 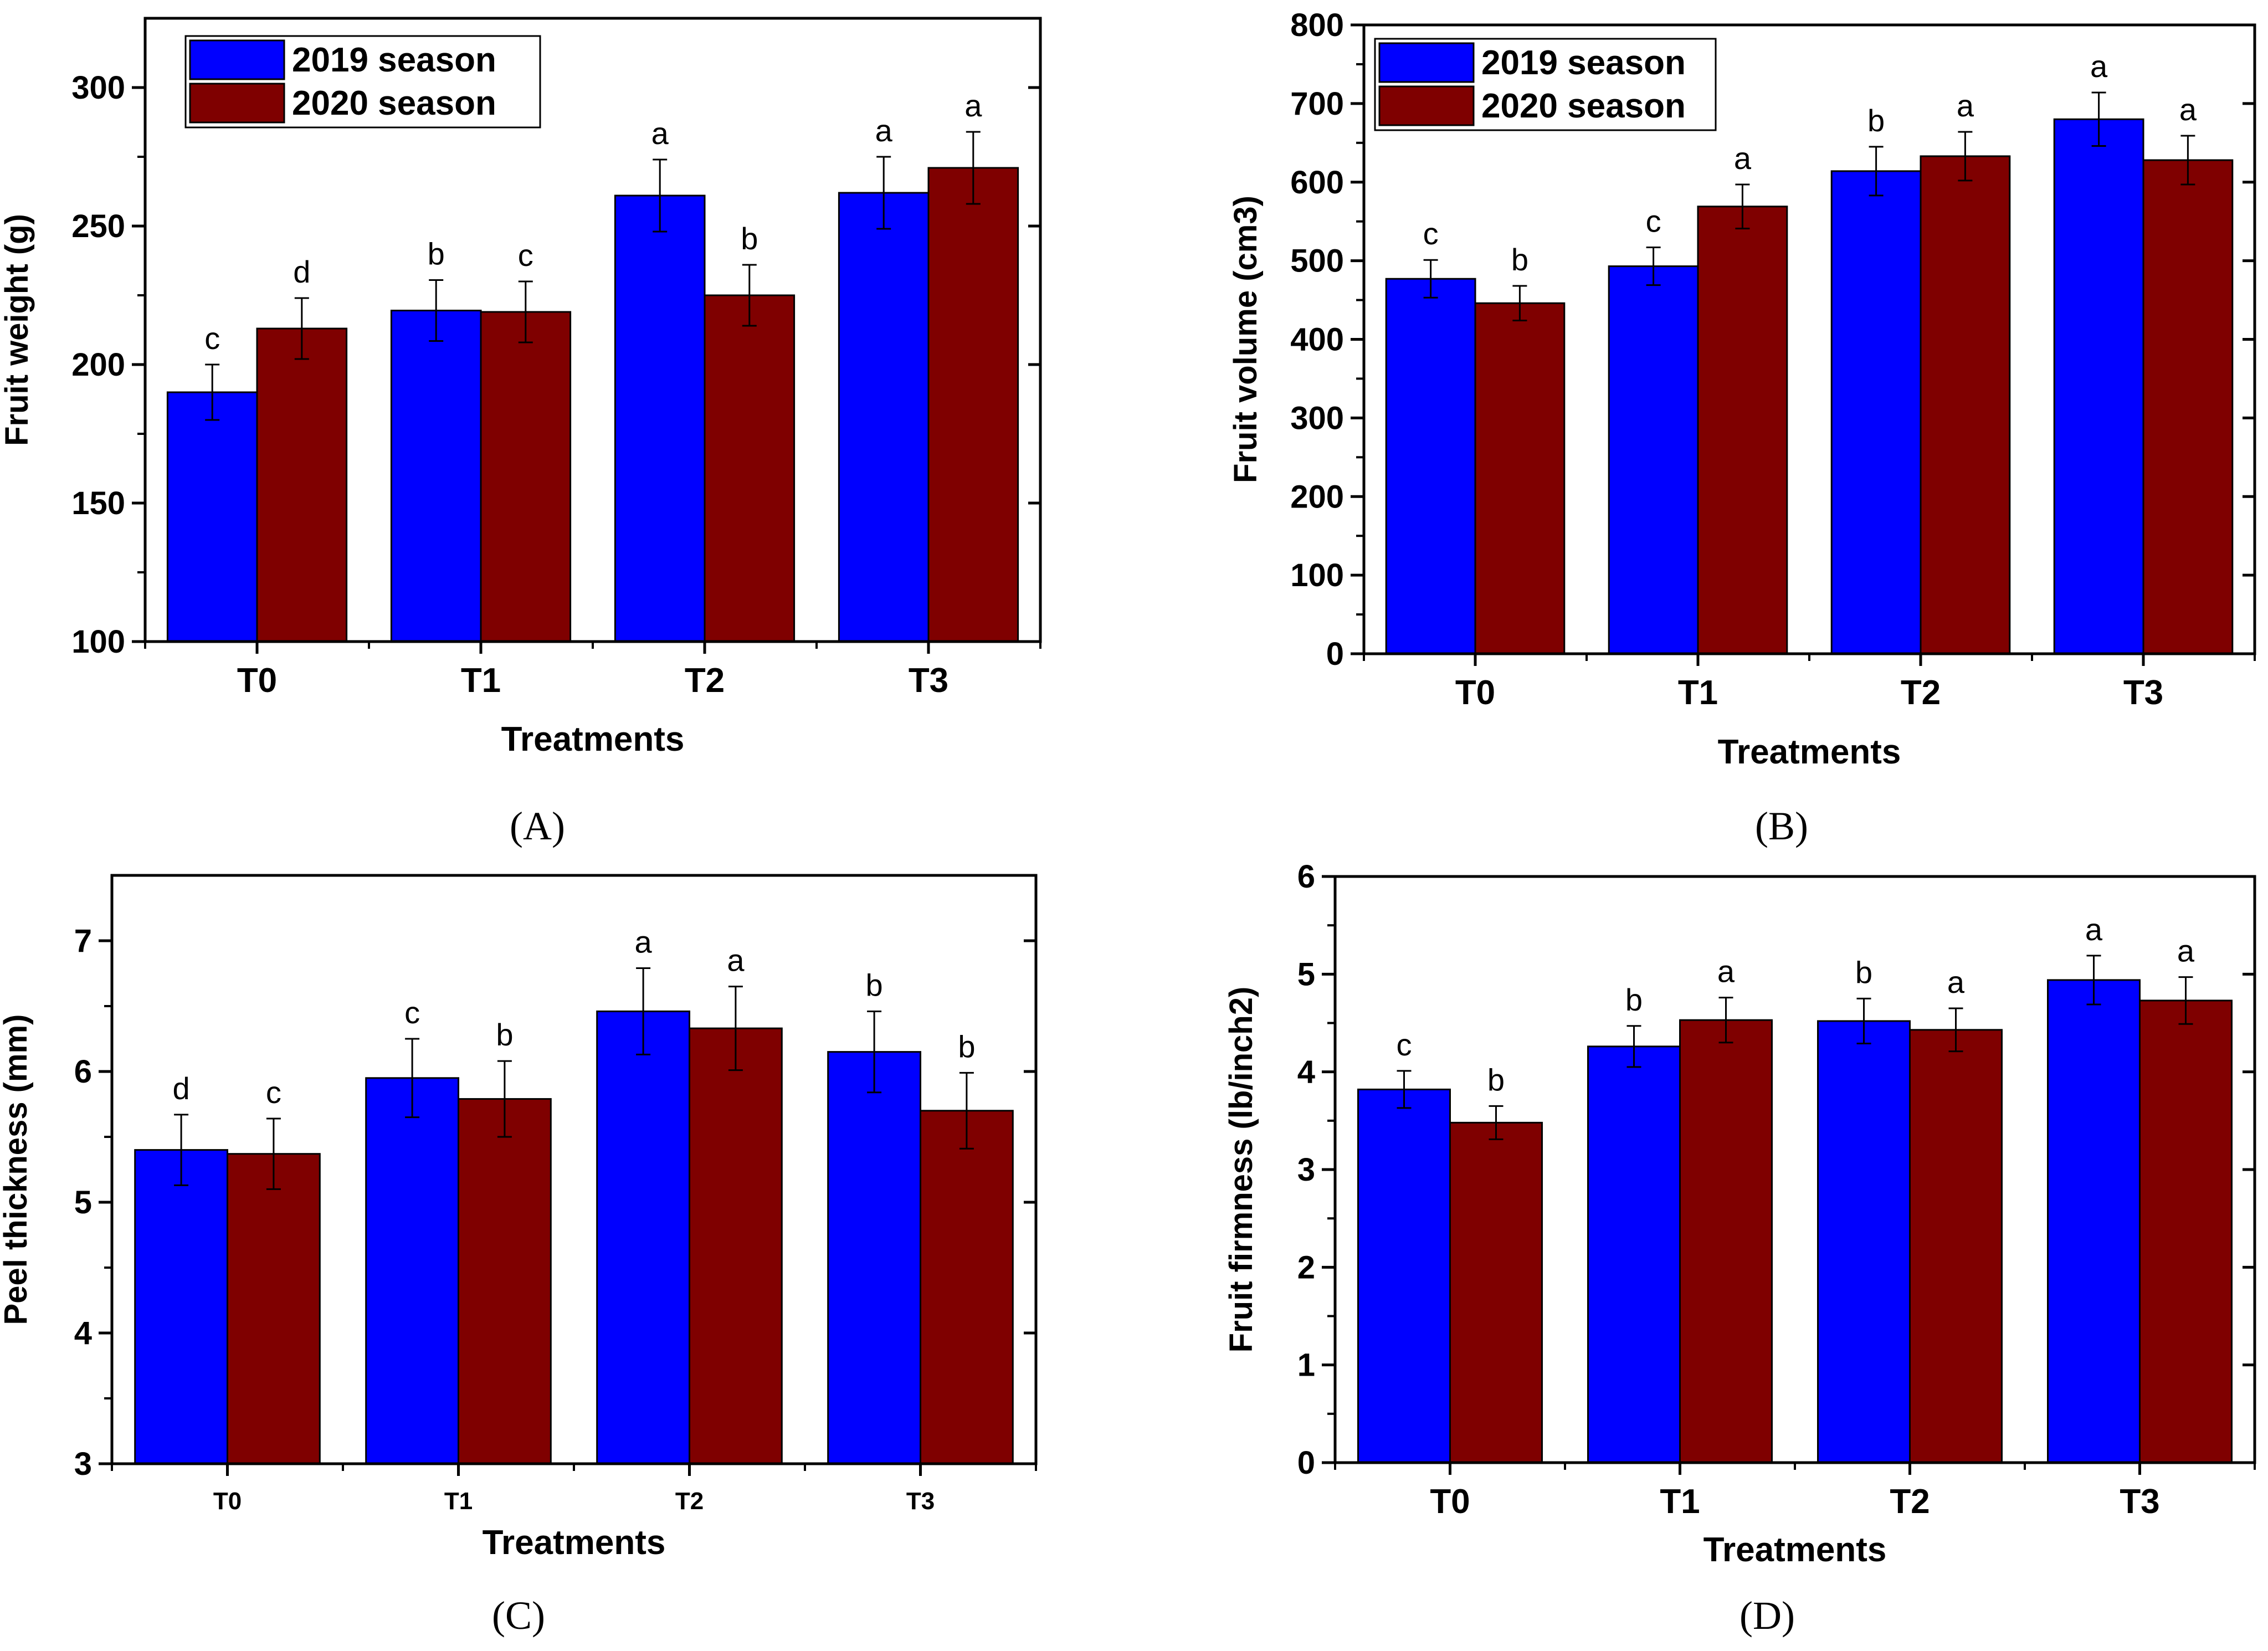 I want to click on y-tick-label: 400, so click(x=1317, y=340).